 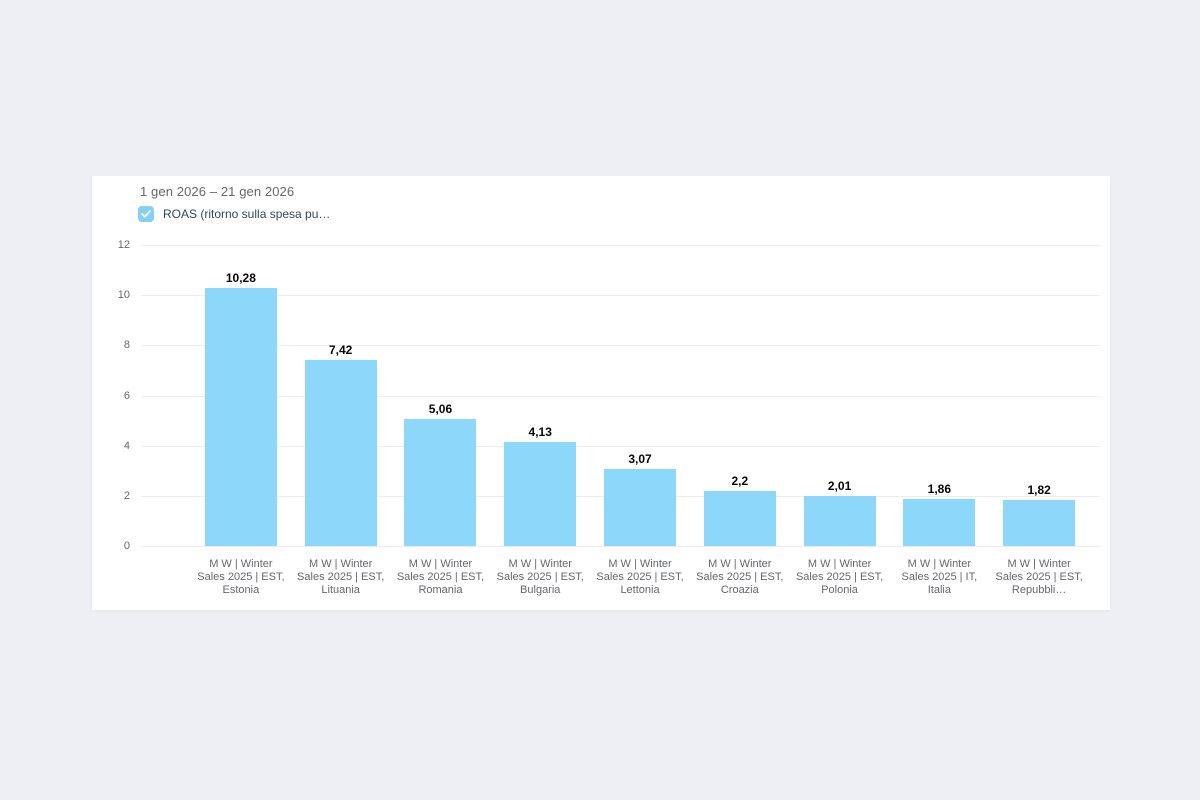 I want to click on x-category-label: M W | Winter Sales 2025 | EST, Romania, so click(x=440, y=577).